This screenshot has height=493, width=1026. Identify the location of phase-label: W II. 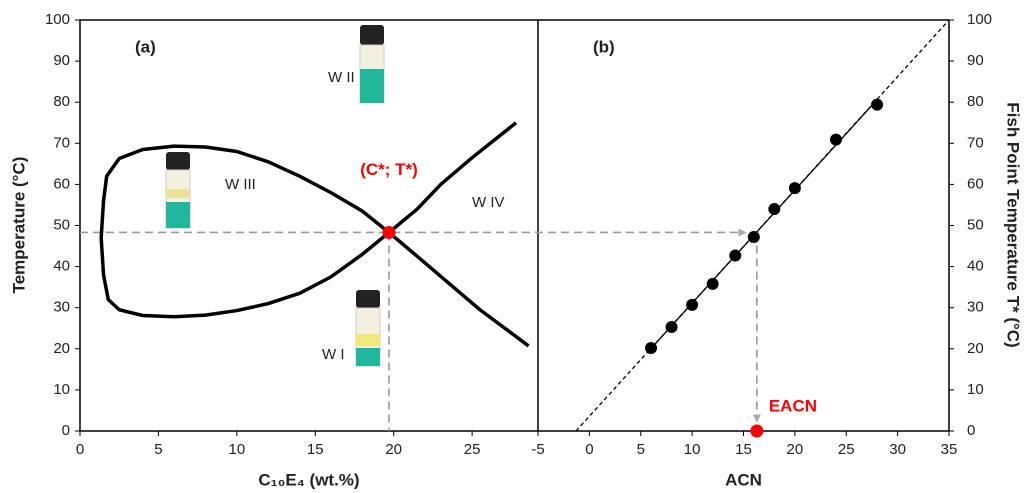
(341, 77).